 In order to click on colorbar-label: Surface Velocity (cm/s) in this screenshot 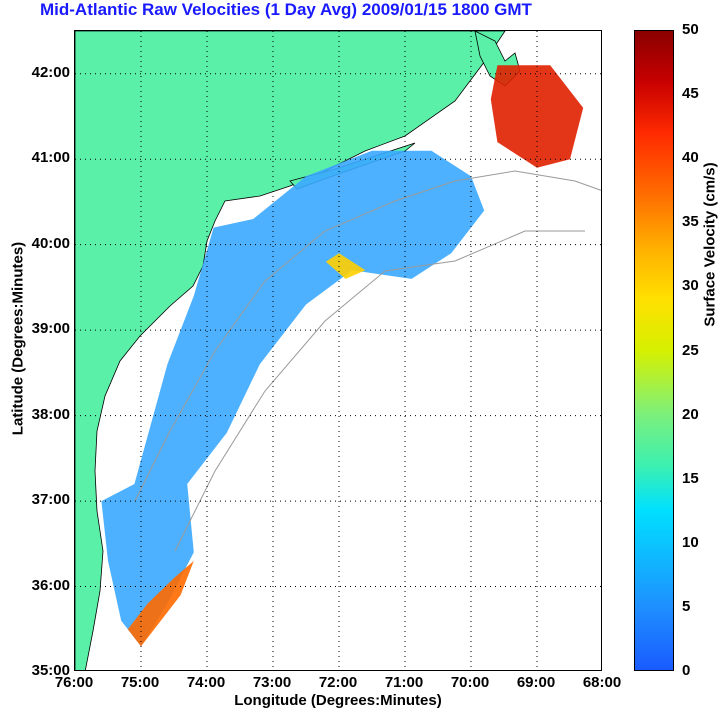, I will do `click(710, 244)`.